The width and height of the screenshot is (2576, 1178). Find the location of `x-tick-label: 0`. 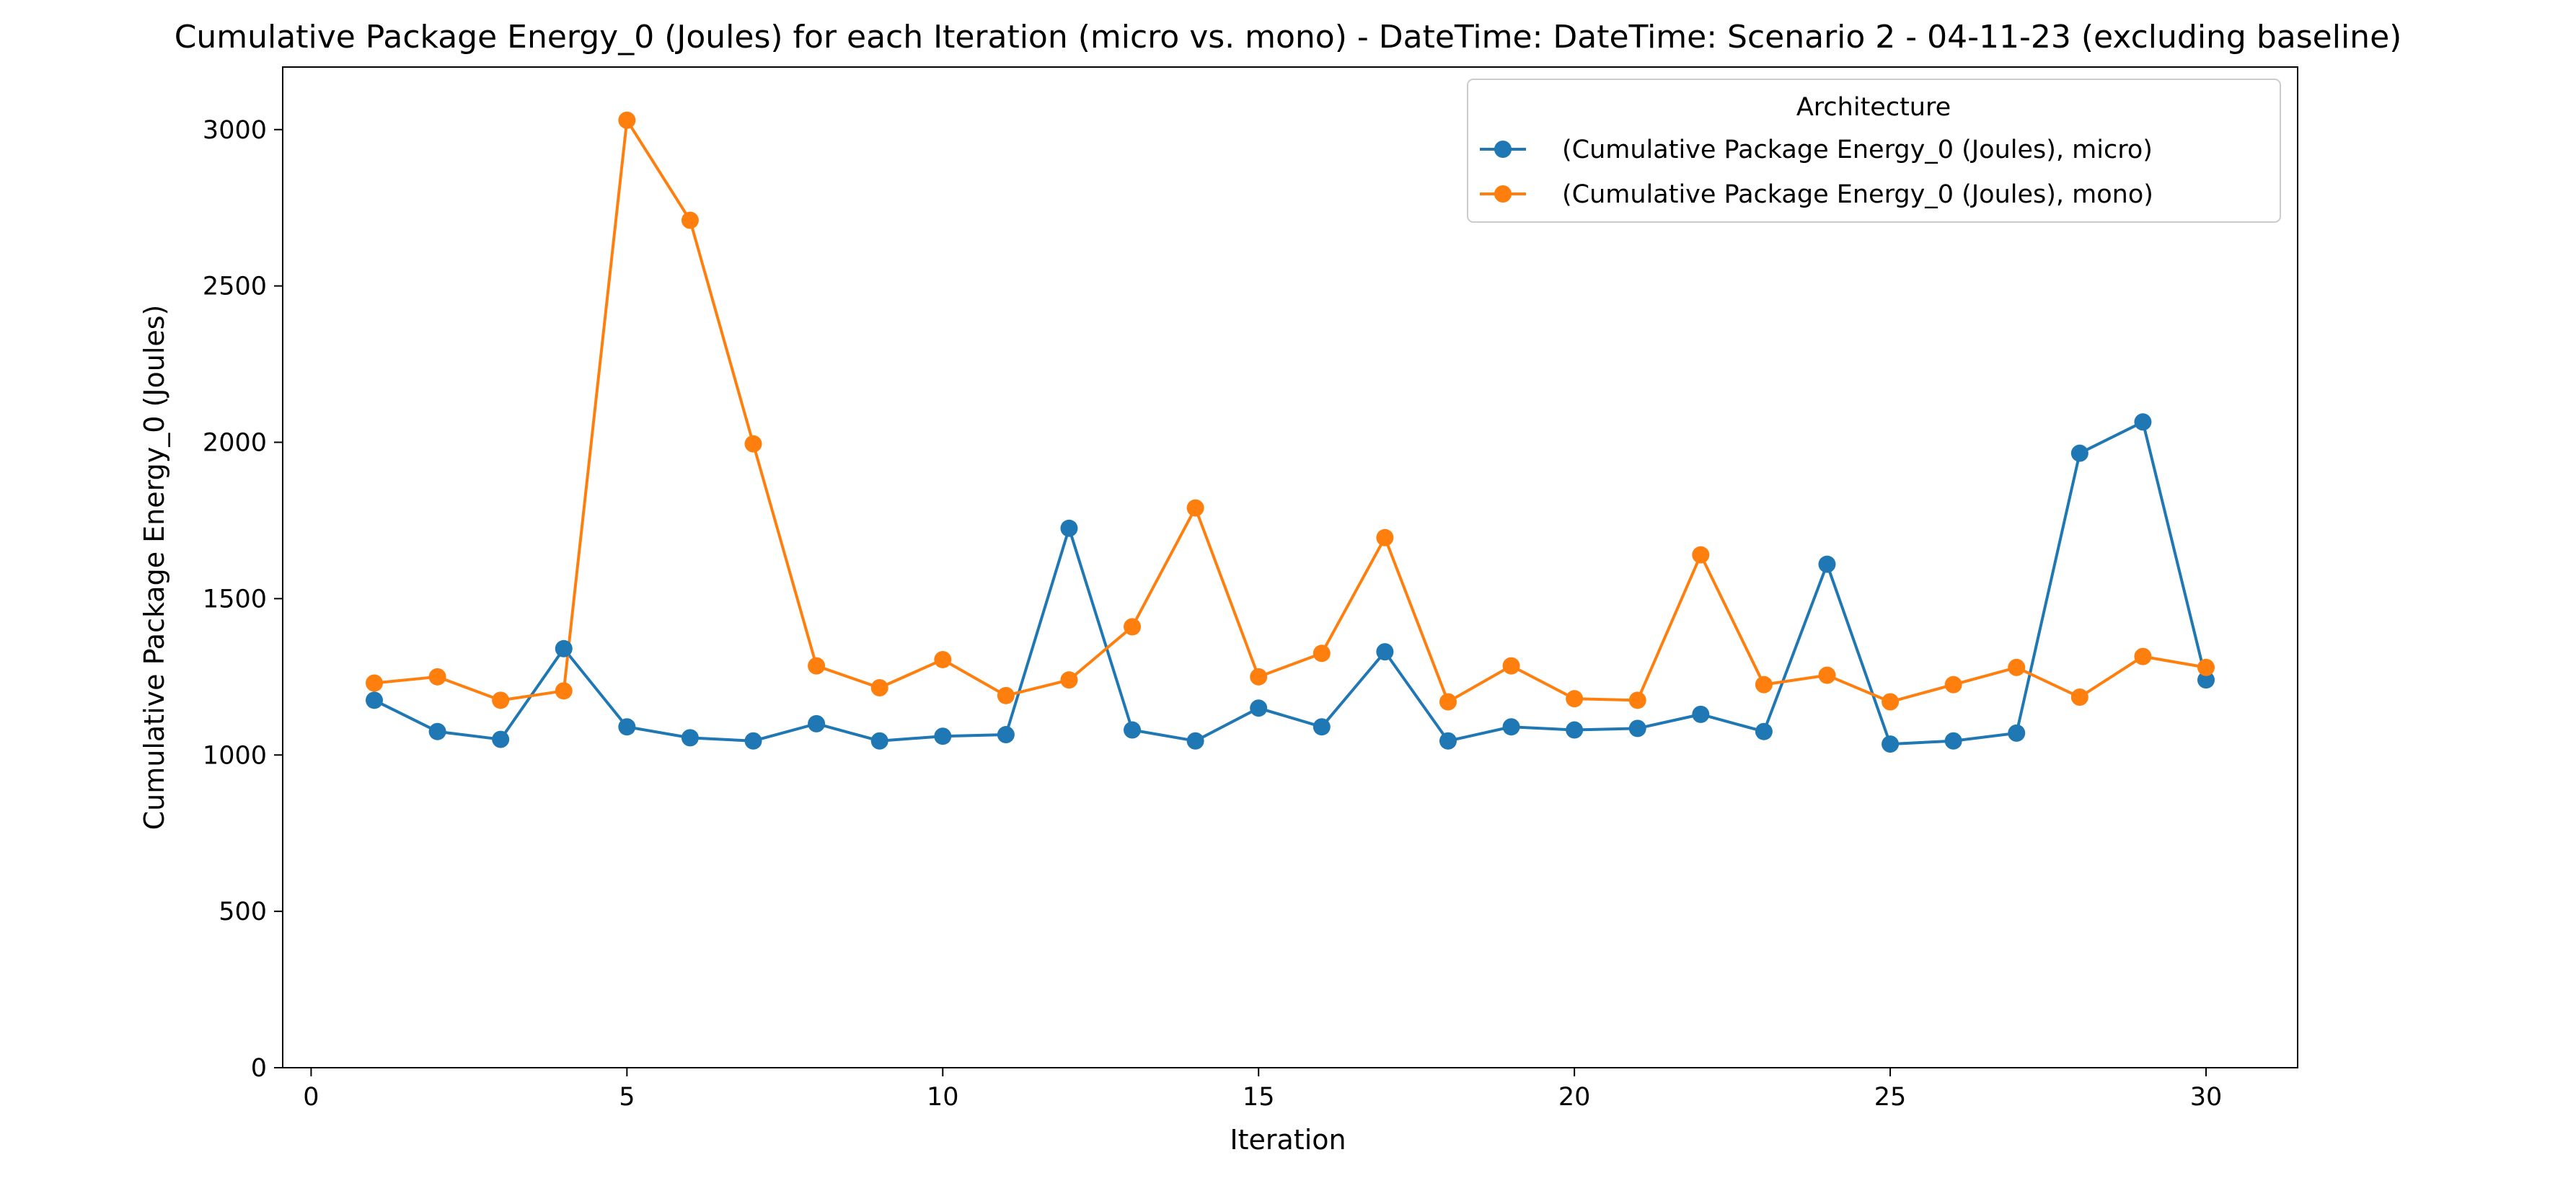

x-tick-label: 0 is located at coordinates (311, 1097).